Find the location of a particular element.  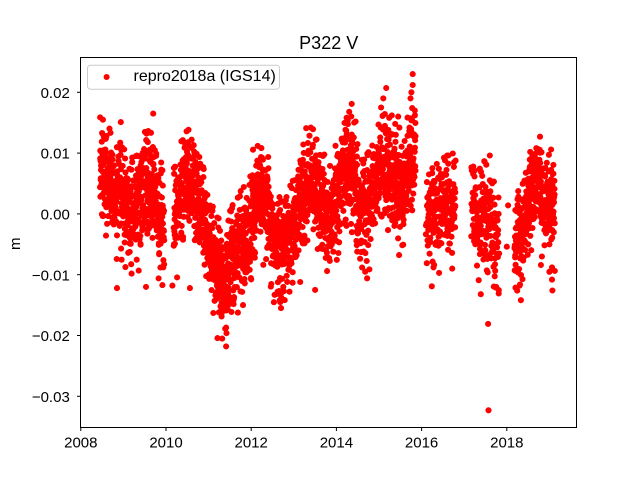

svg-text: 2012 is located at coordinates (251, 443).